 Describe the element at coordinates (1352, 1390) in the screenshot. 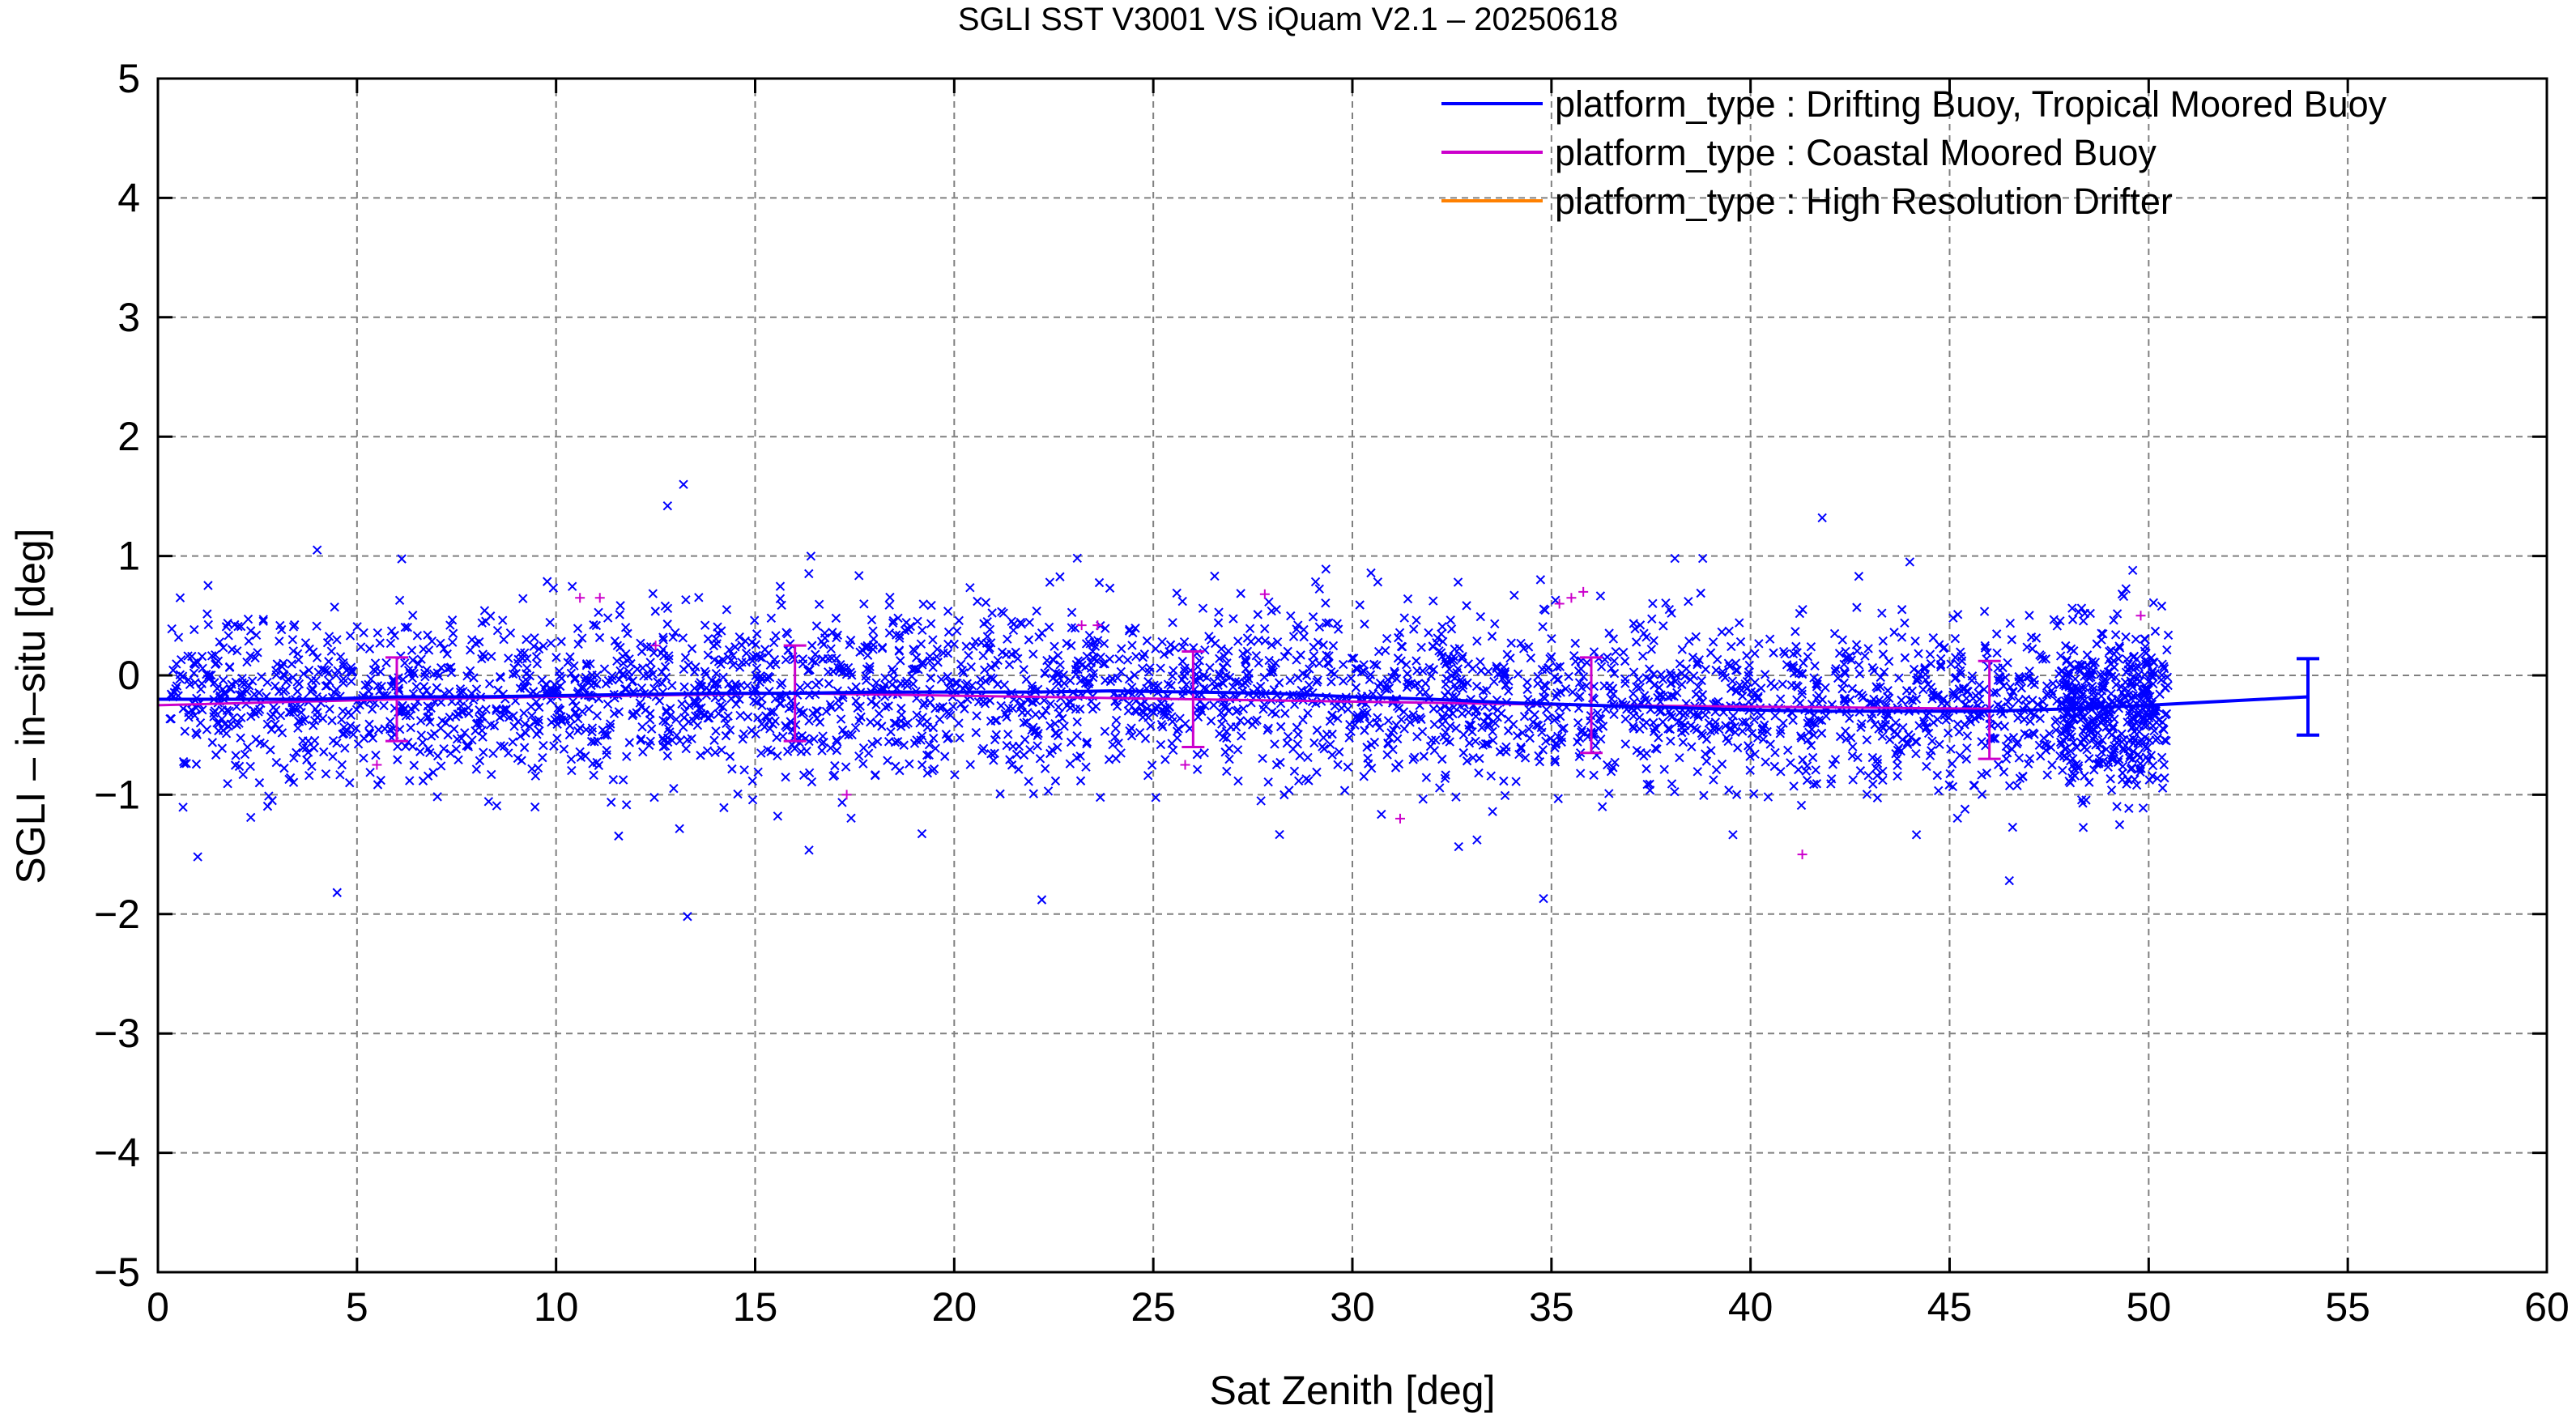

I see `x-axis-label: Sat Zenith [deg]` at that location.